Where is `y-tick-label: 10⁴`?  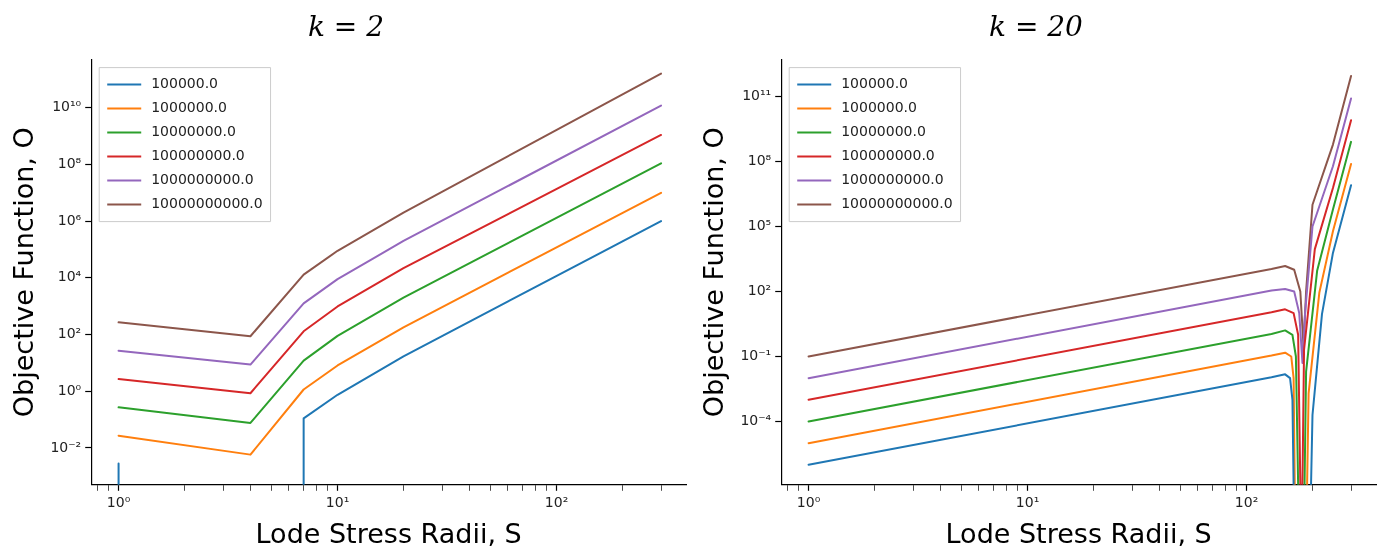 y-tick-label: 10⁴ is located at coordinates (69, 276).